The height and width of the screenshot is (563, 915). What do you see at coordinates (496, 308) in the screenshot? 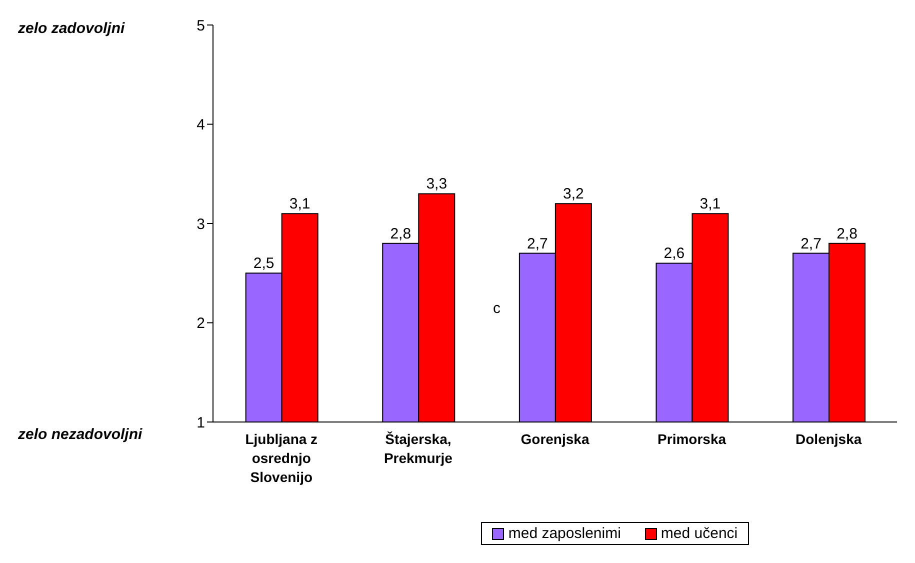
I see `annotation: c` at bounding box center [496, 308].